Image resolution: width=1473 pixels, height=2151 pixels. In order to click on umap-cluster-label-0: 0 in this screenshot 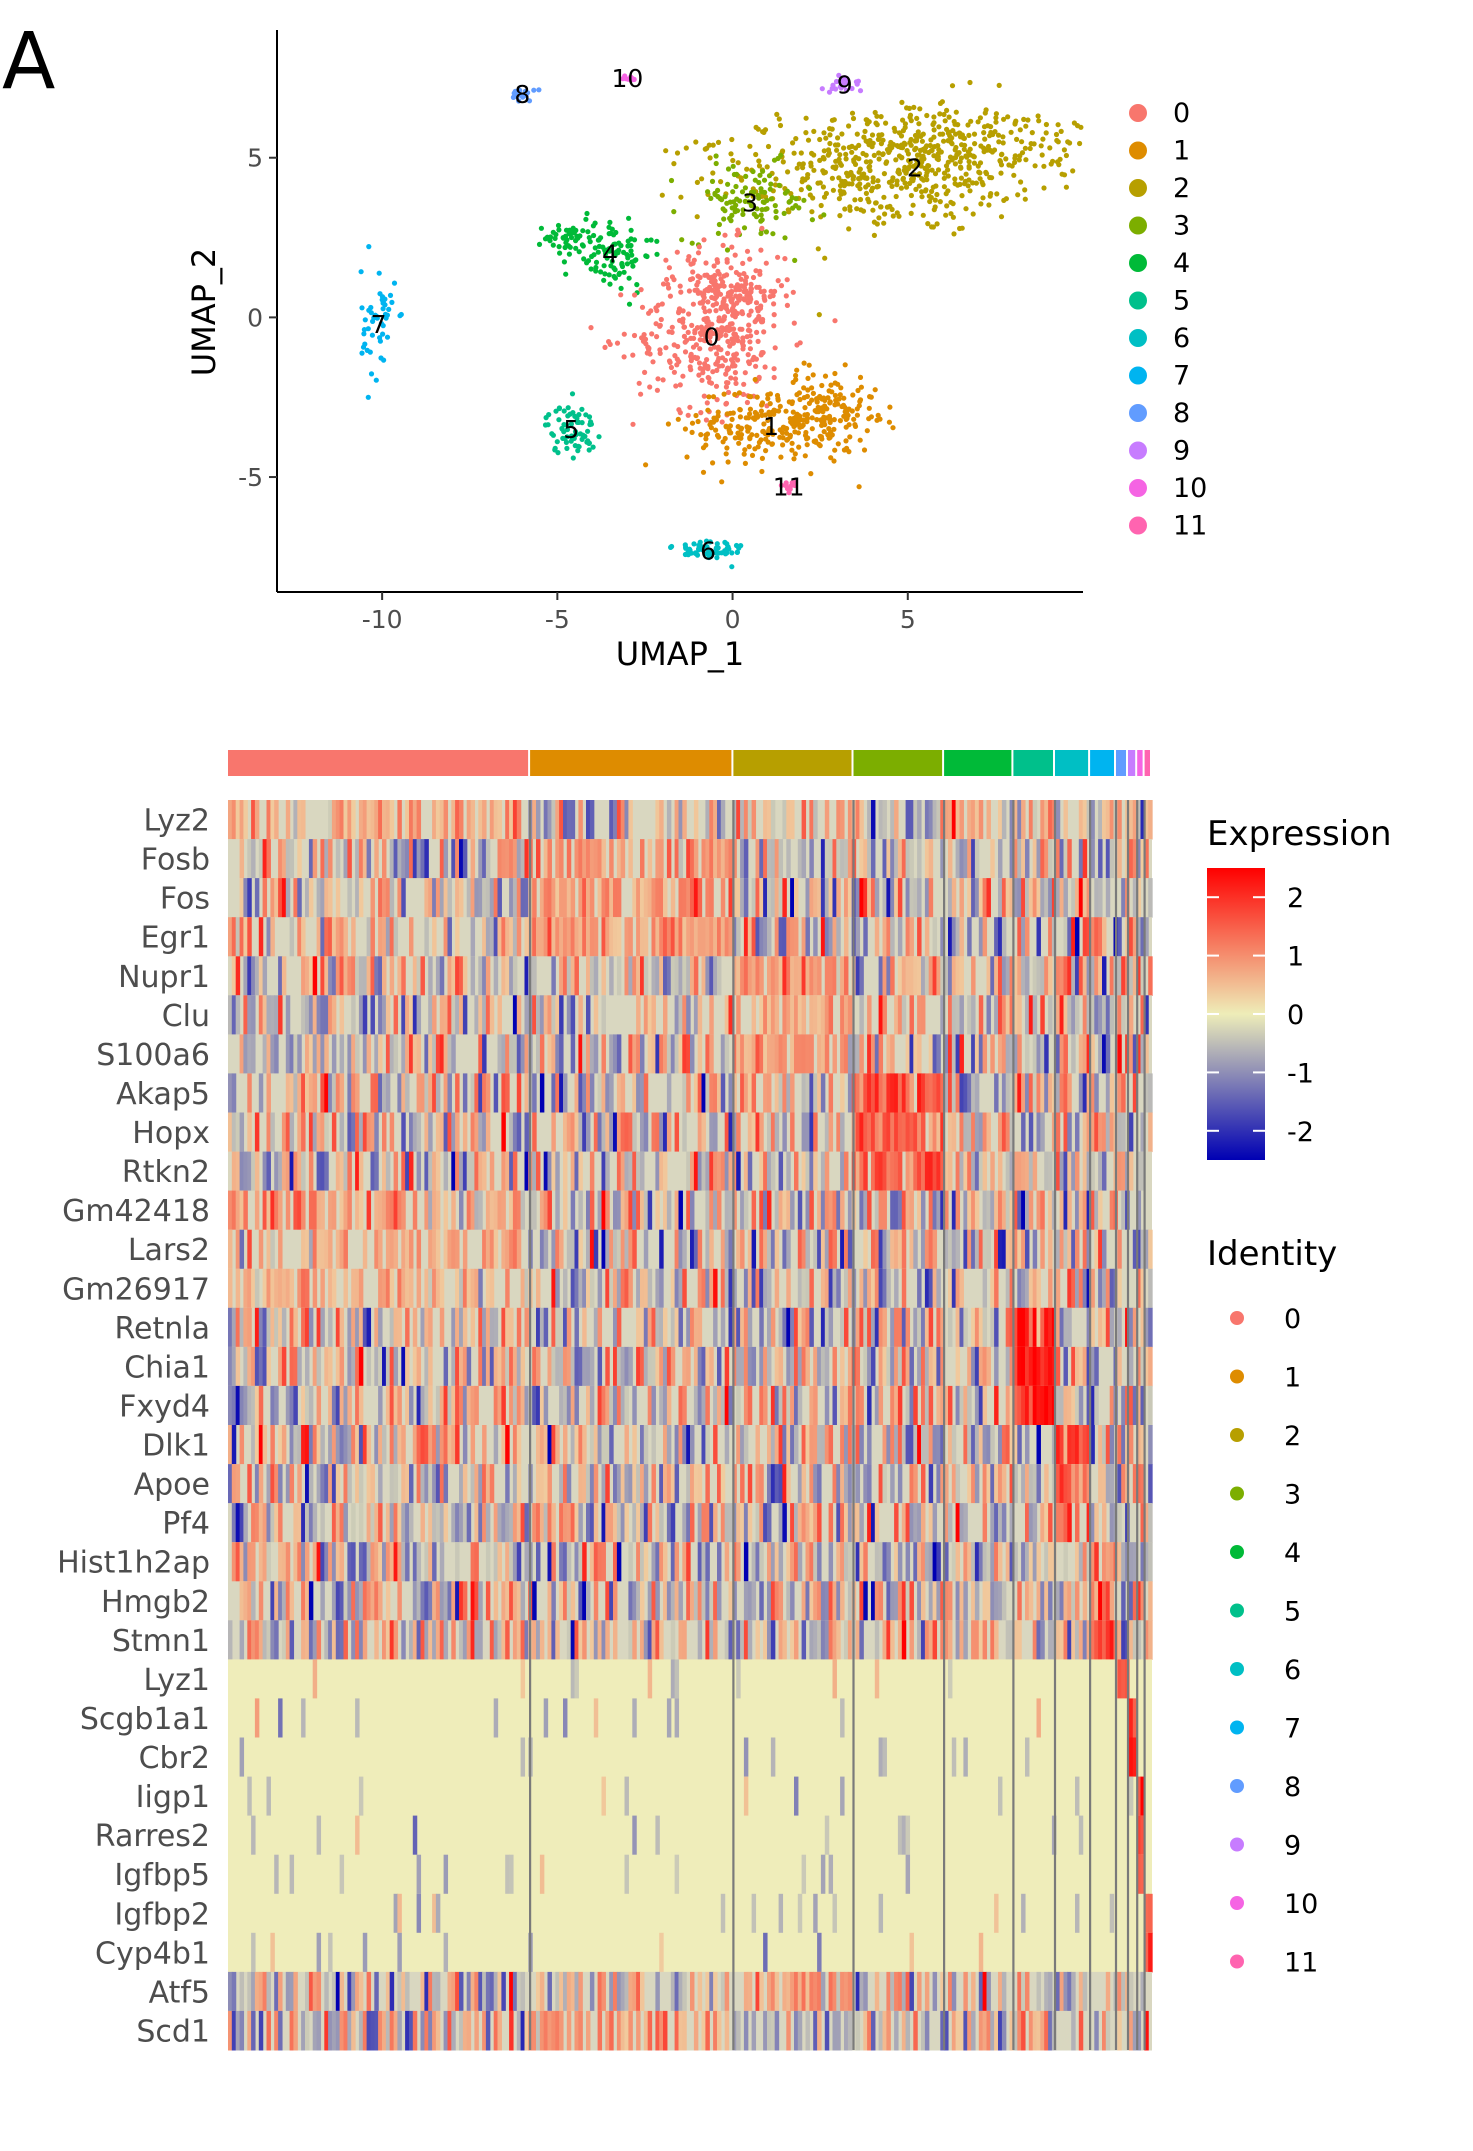, I will do `click(712, 337)`.